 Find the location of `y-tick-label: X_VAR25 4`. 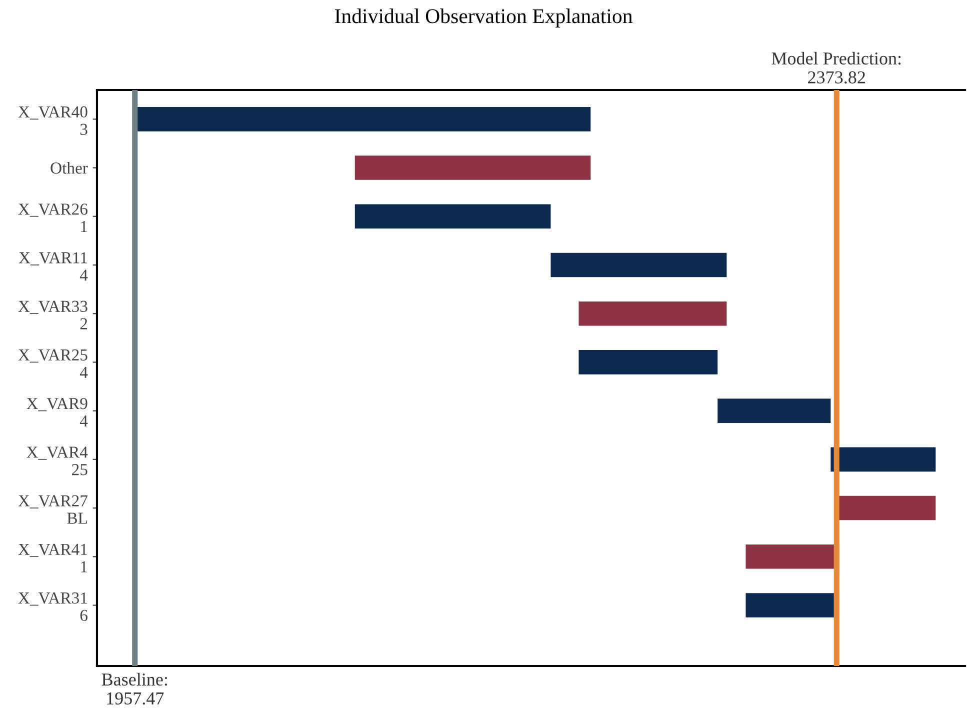

y-tick-label: X_VAR25 4 is located at coordinates (53, 363).